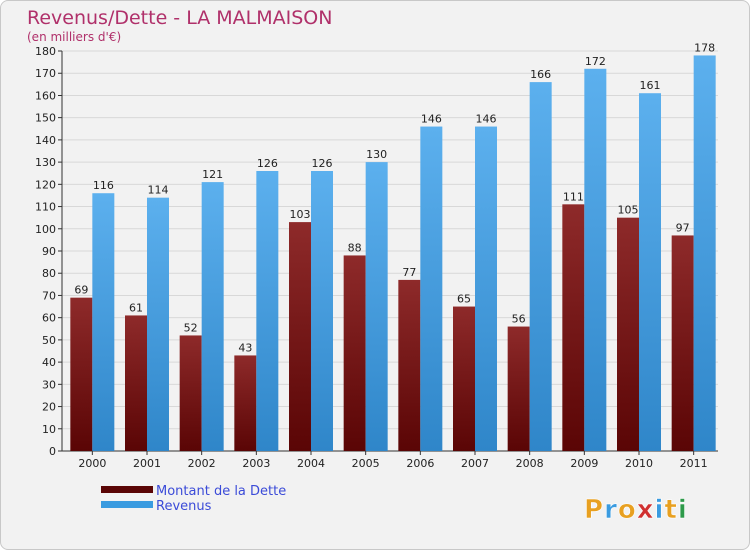  Describe the element at coordinates (694, 463) in the screenshot. I see `x-tick-label: 2011` at that location.